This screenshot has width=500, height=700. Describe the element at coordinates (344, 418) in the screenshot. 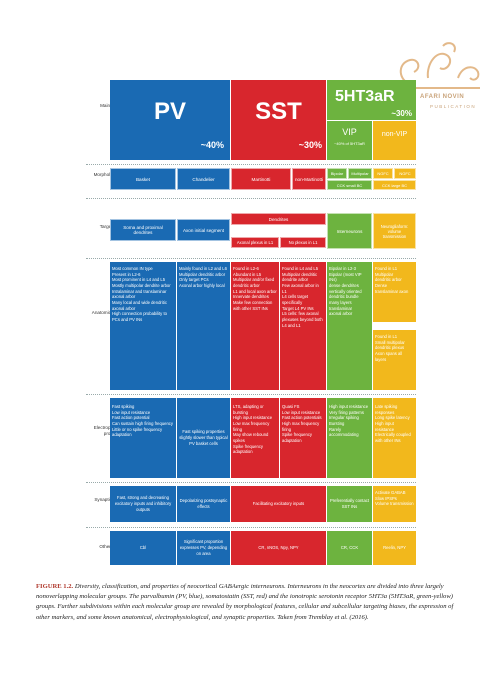

I see `electro-vip-item: Irregular spiking` at that location.